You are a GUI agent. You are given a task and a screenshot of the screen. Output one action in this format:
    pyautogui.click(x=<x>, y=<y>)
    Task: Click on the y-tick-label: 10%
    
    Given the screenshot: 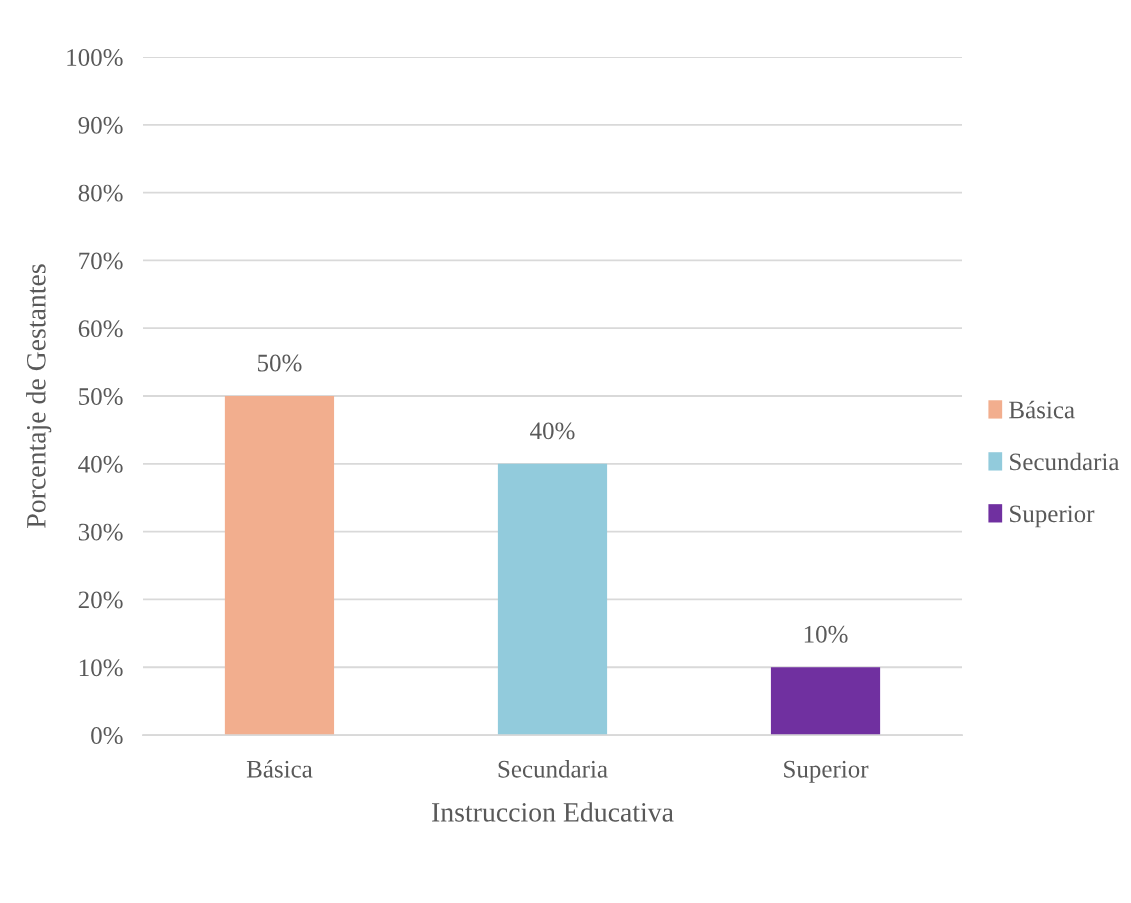 What is the action you would take?
    pyautogui.click(x=101, y=668)
    